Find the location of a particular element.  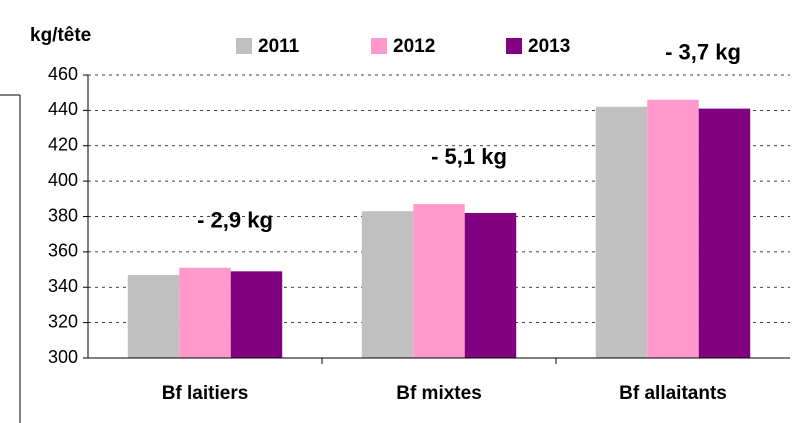

y-tick-label: 400 is located at coordinates (63, 180).